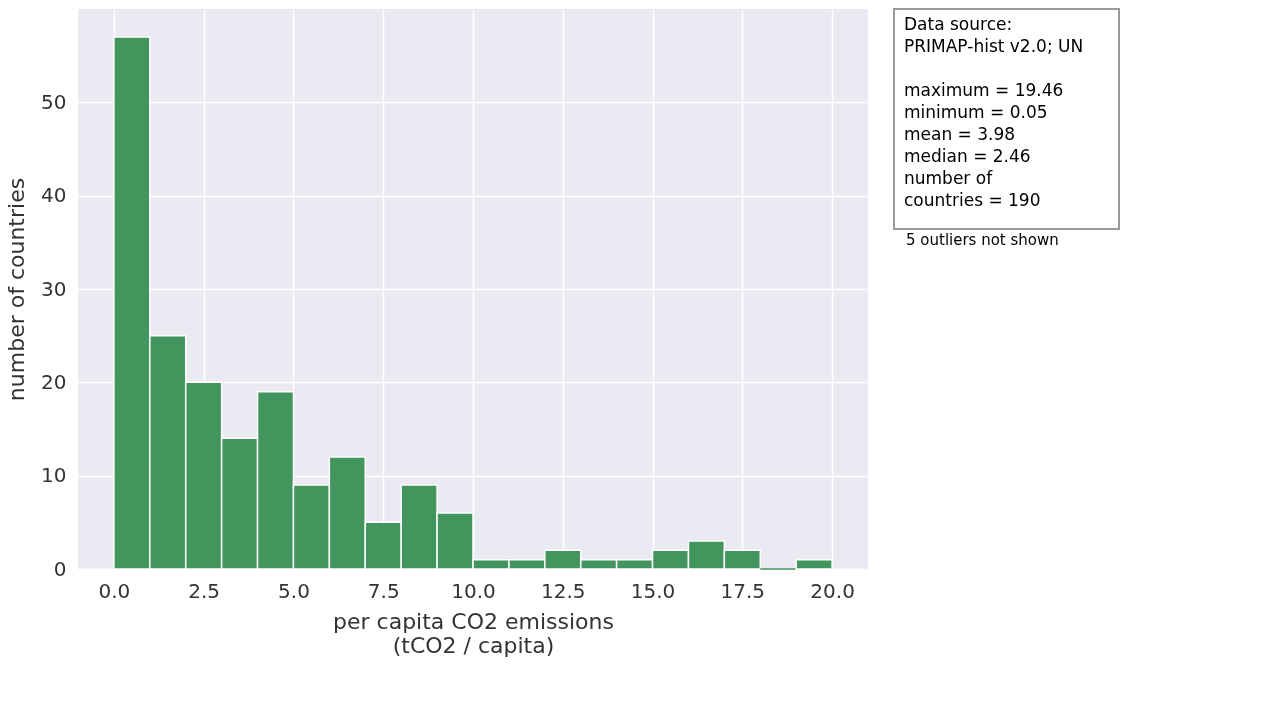  What do you see at coordinates (60, 568) in the screenshot?
I see `y-tick-label: 0` at bounding box center [60, 568].